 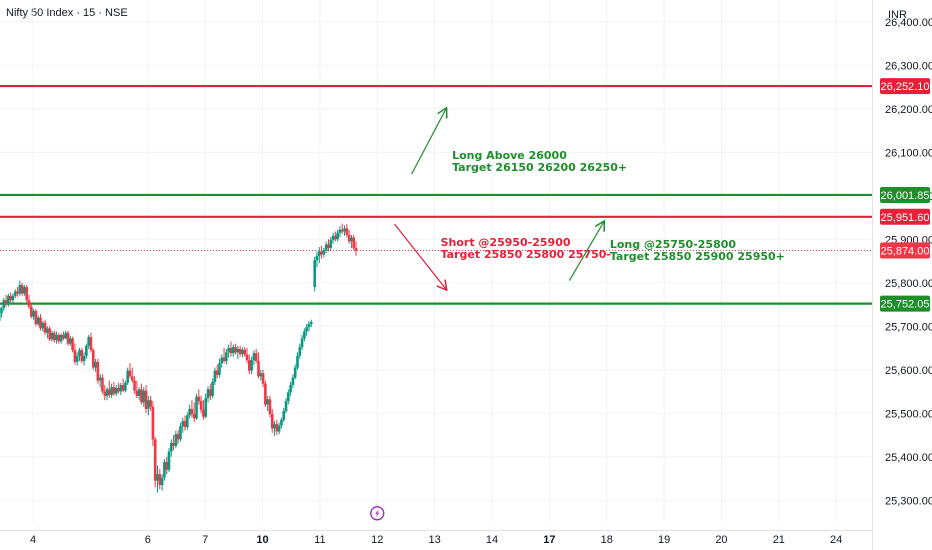 I want to click on x-tick-label: 24, so click(x=836, y=540).